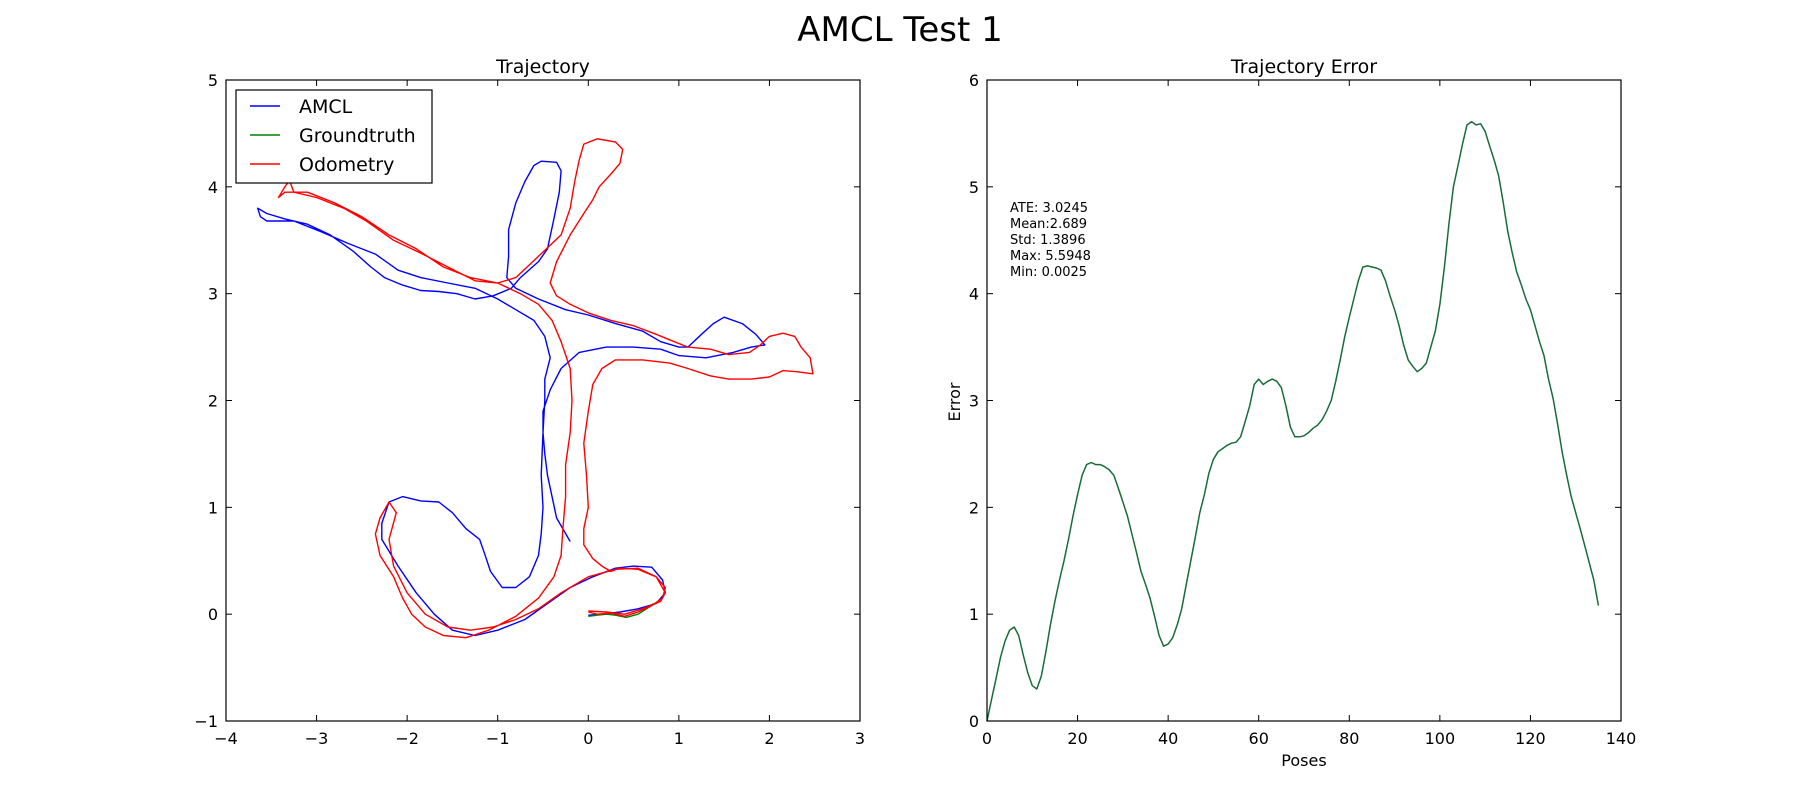 The image size is (1800, 800). I want to click on x-tick-label: 140, so click(1621, 738).